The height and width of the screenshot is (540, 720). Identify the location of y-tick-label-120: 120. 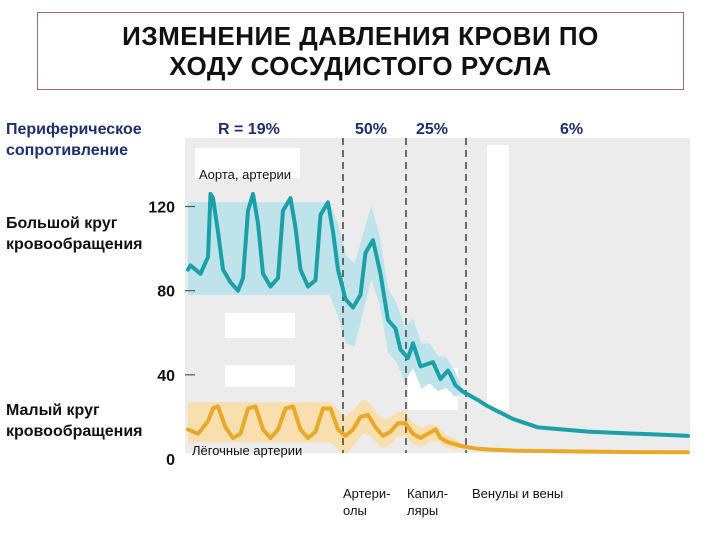
(161, 208).